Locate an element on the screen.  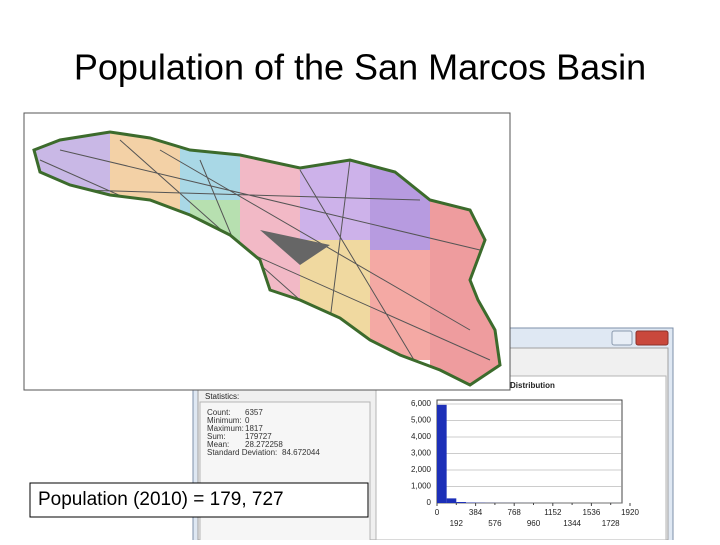
close-button is located at coordinates (652, 338).